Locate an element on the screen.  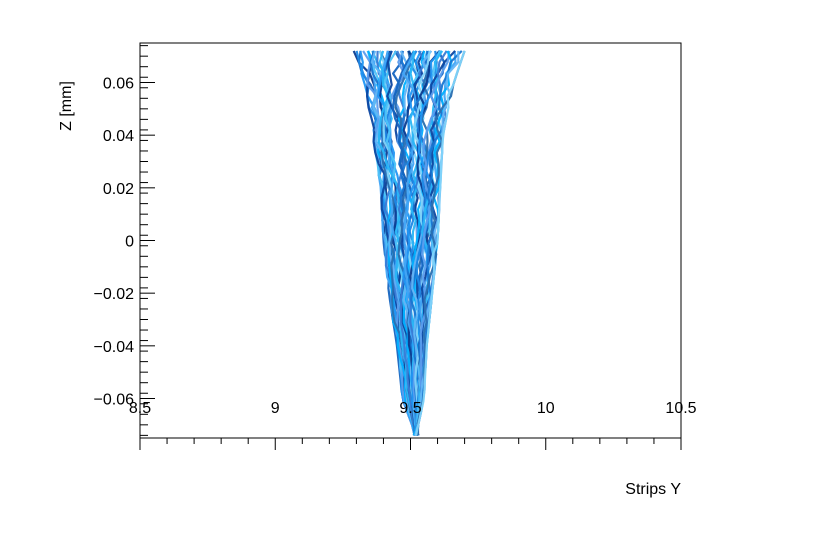
y-tick-label: 0.04 is located at coordinates (118, 136).